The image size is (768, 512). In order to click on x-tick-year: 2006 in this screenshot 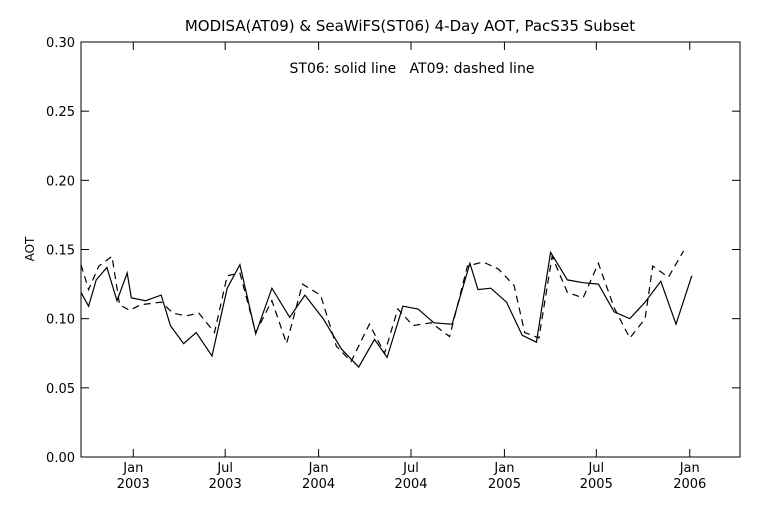, I will do `click(689, 484)`.